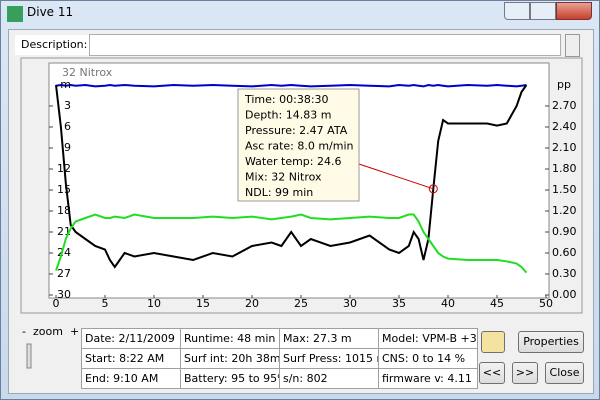  What do you see at coordinates (492, 373) in the screenshot?
I see `prev-button: <<` at bounding box center [492, 373].